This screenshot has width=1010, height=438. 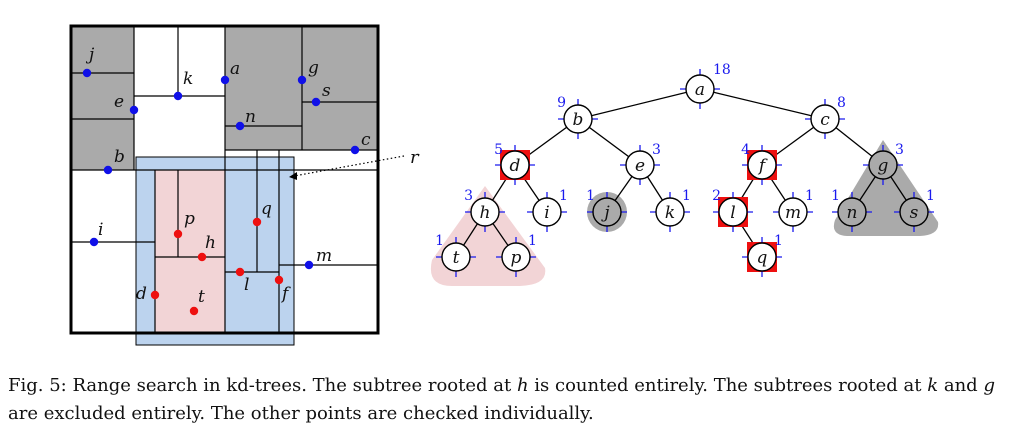 What do you see at coordinates (134, 110) in the screenshot?
I see `point-e` at bounding box center [134, 110].